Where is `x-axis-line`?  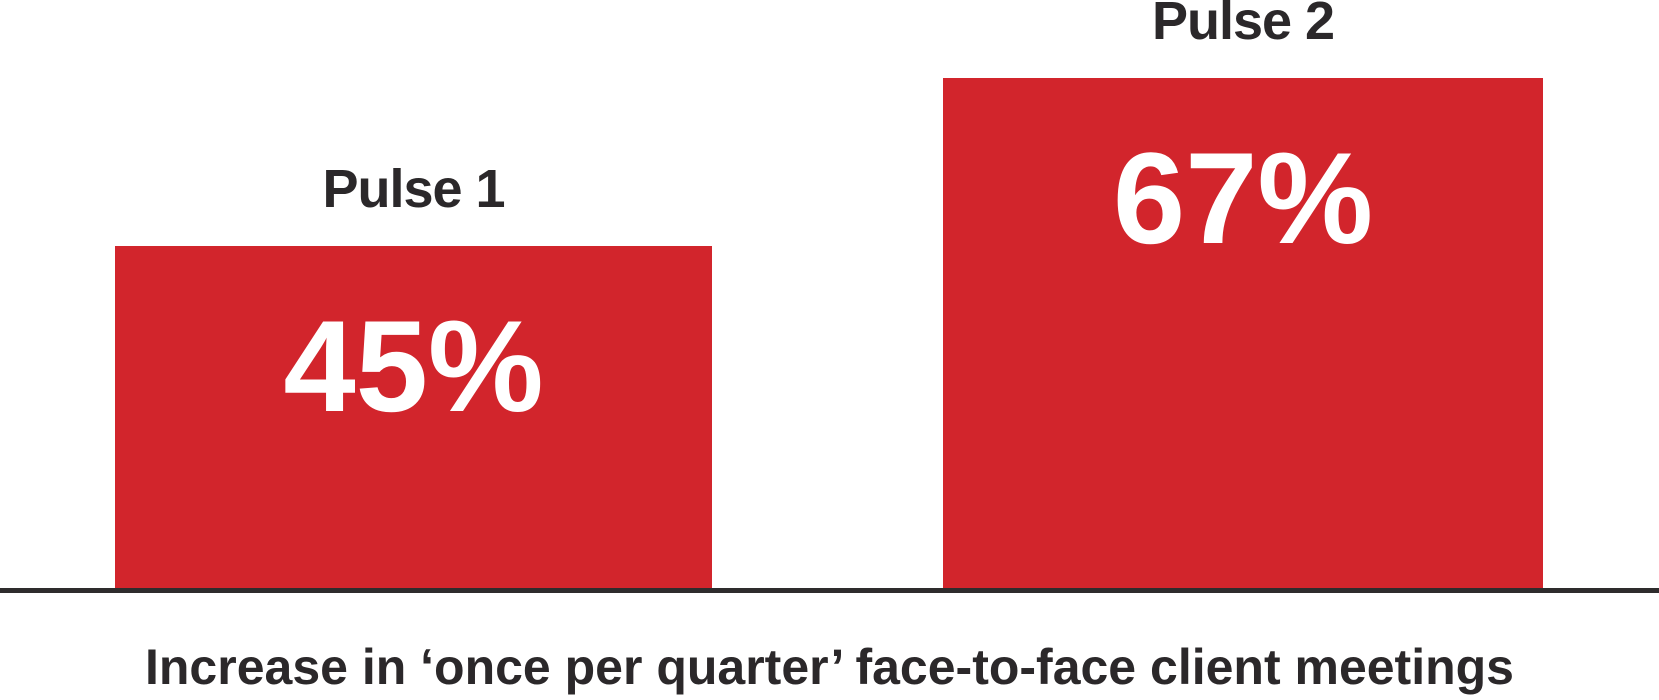
x-axis-line is located at coordinates (829, 590).